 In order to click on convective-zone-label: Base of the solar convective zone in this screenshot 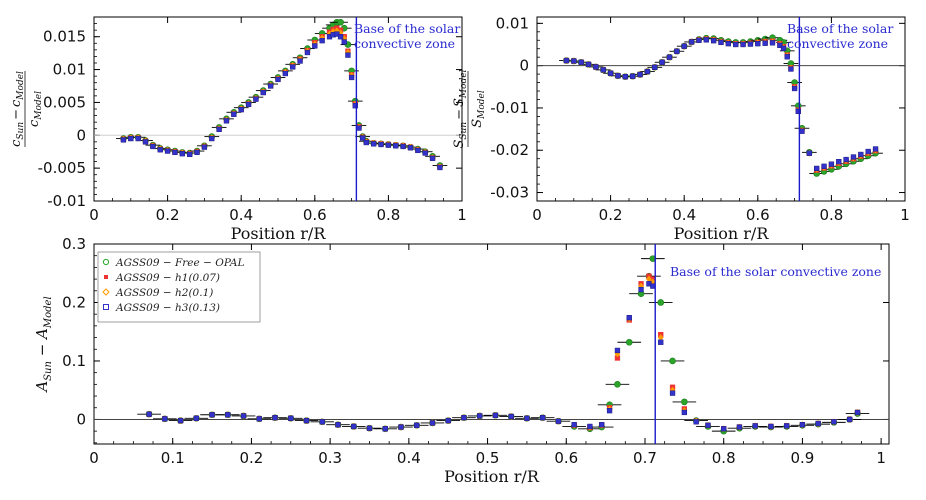, I will do `click(775, 271)`.